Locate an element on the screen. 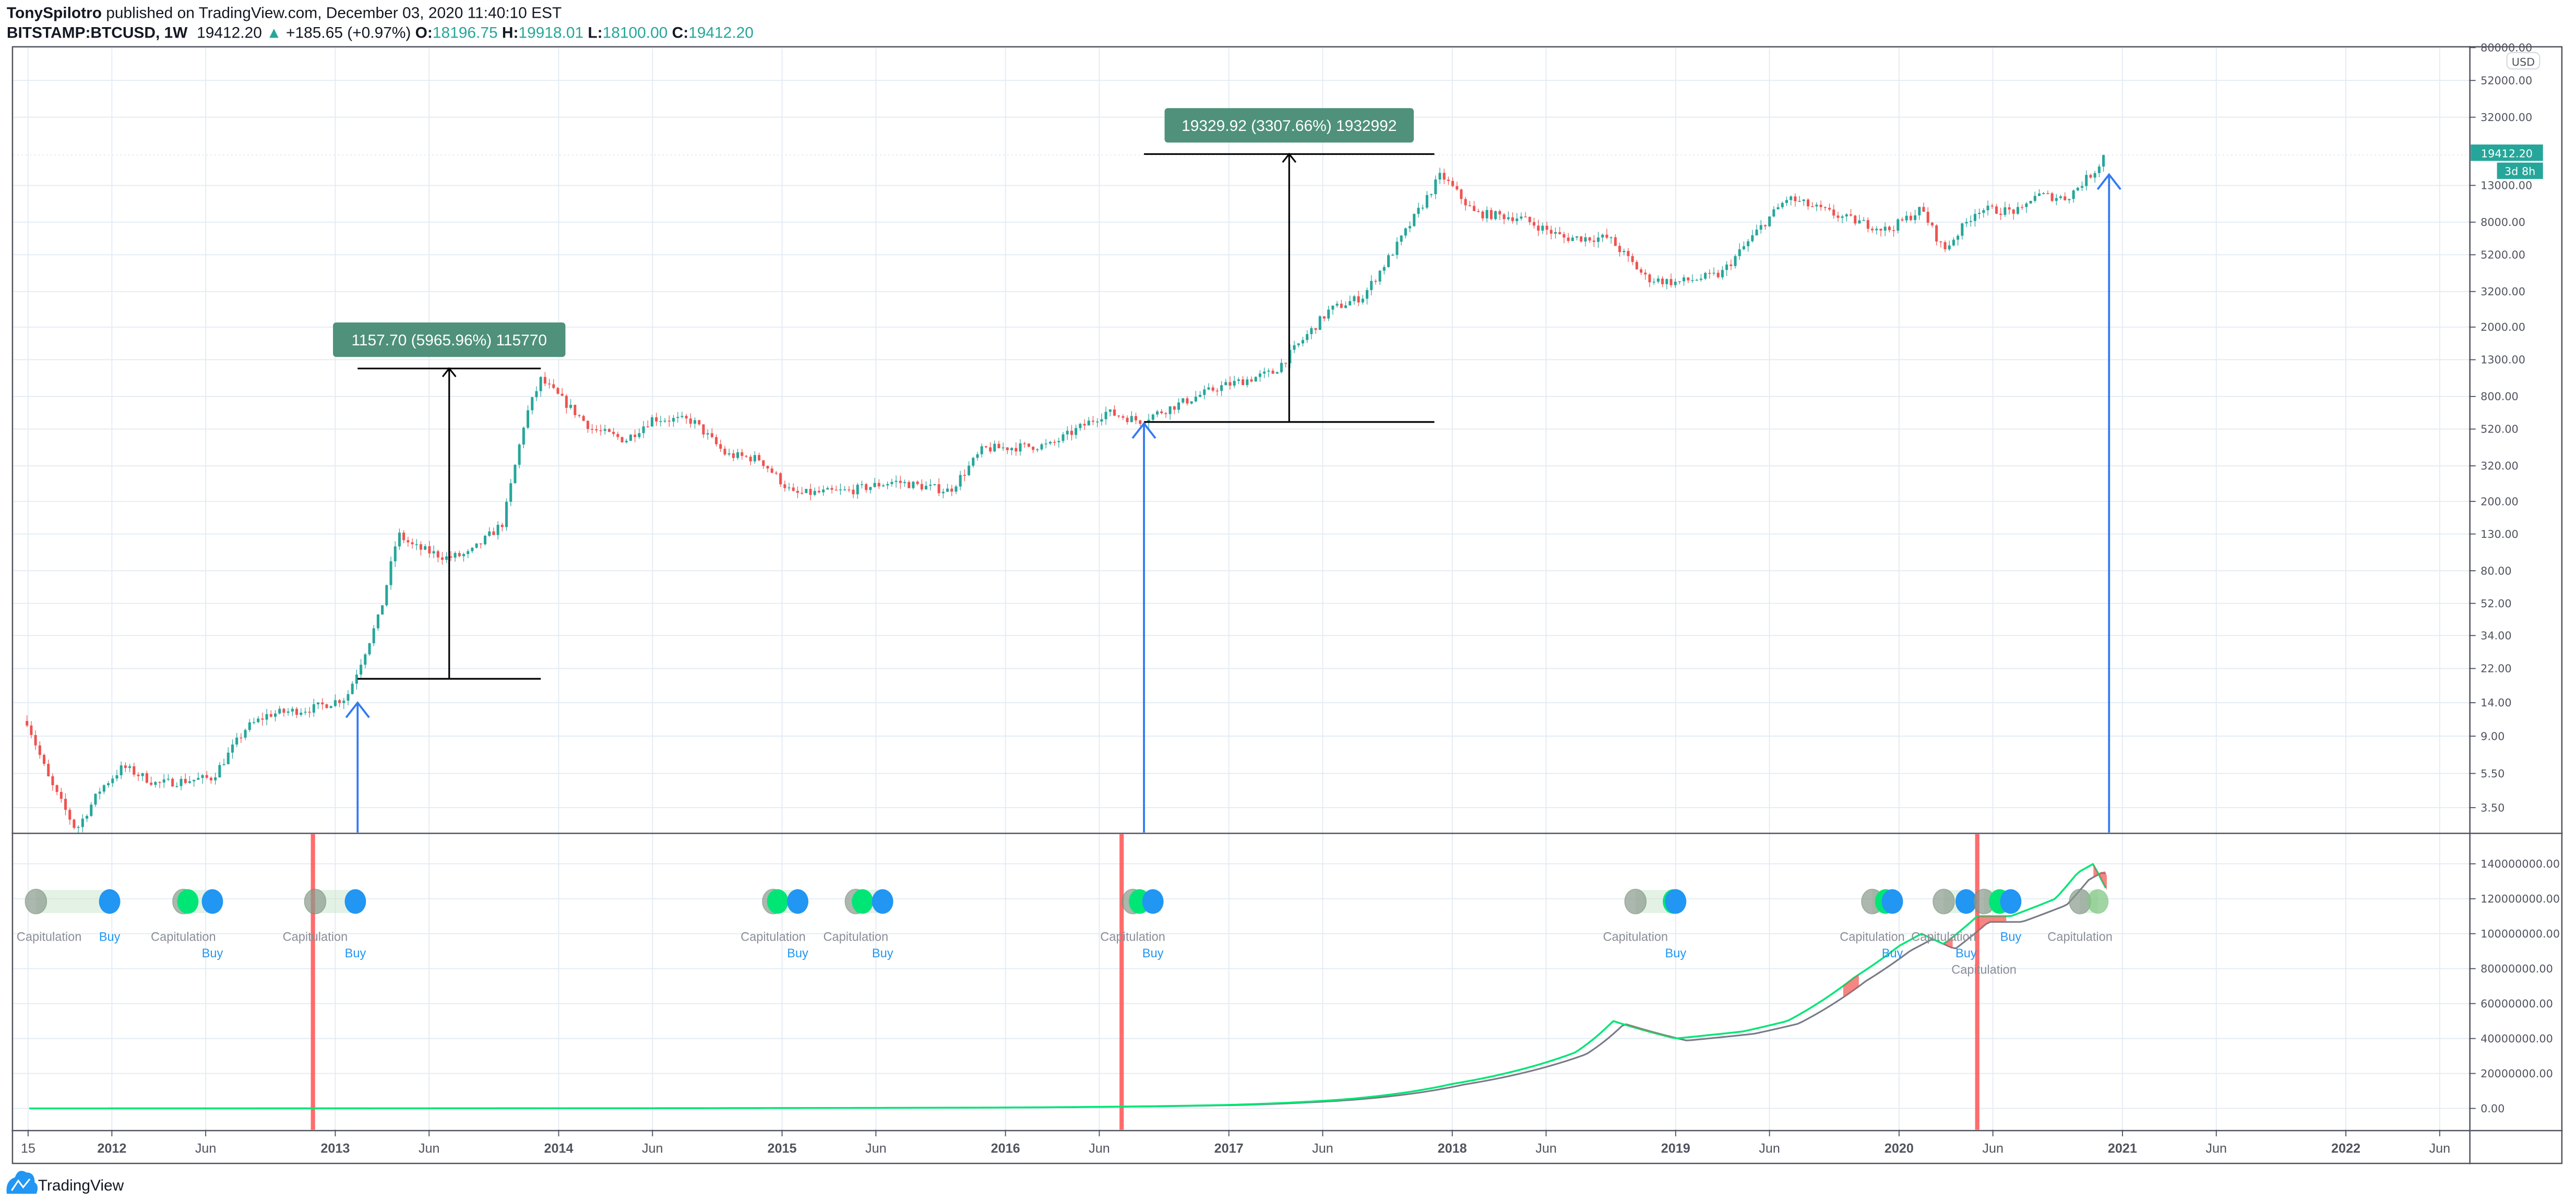  green-marker-icon is located at coordinates (2098, 901).